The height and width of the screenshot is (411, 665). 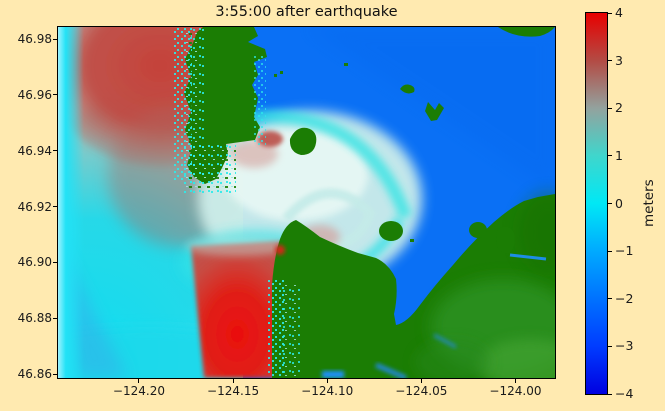 I want to click on y-tick-label: 46.88, so click(x=34, y=318).